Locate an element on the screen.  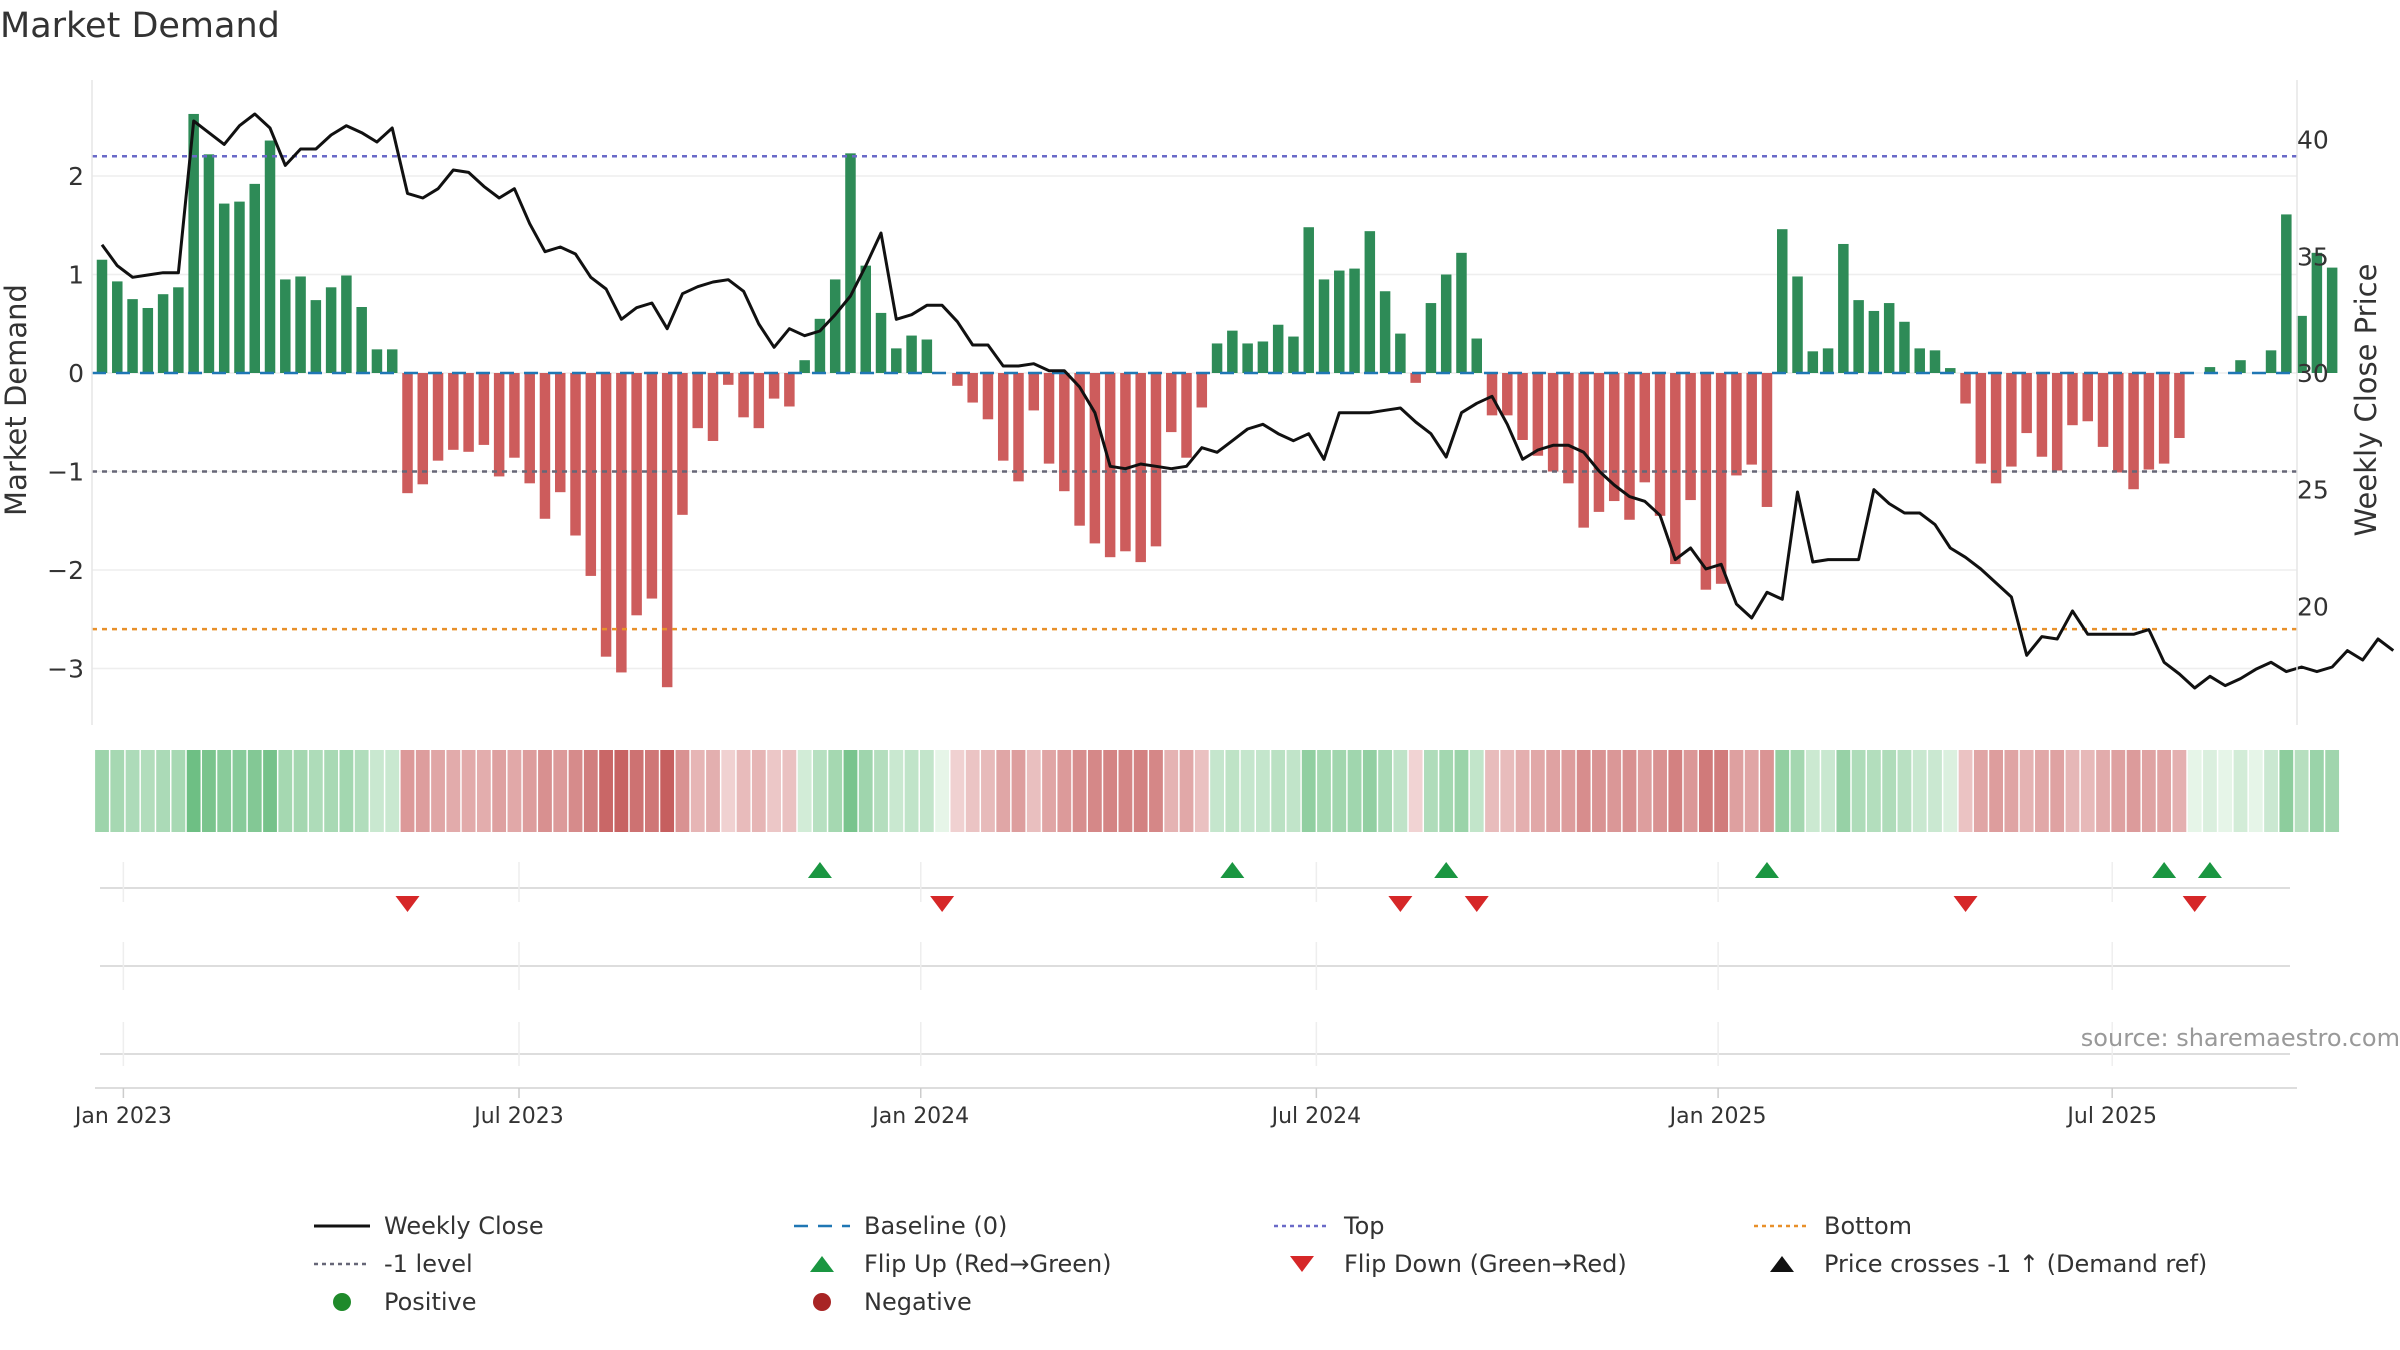
y2-axis-ticks: 40 35 30 25 20 is located at coordinates (2313, 374).